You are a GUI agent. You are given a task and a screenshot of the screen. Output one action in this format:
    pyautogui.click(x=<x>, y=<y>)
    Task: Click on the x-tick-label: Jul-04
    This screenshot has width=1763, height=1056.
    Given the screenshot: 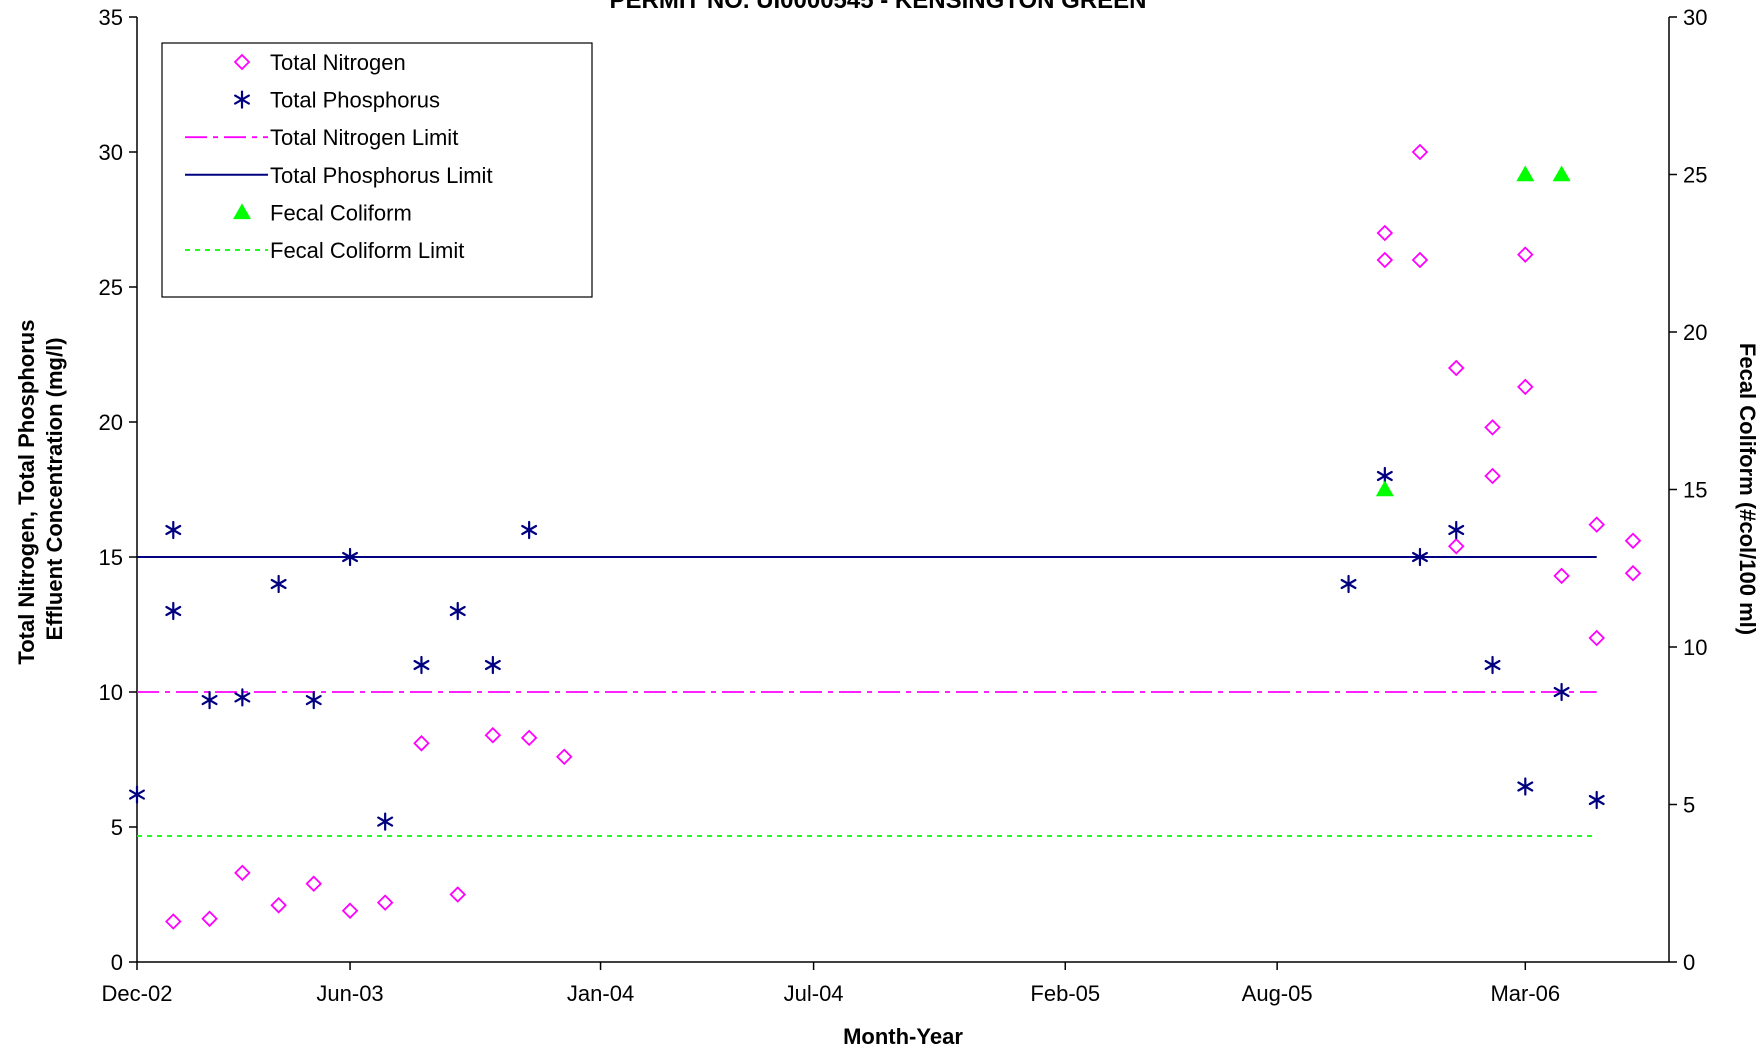 What is the action you would take?
    pyautogui.click(x=814, y=993)
    